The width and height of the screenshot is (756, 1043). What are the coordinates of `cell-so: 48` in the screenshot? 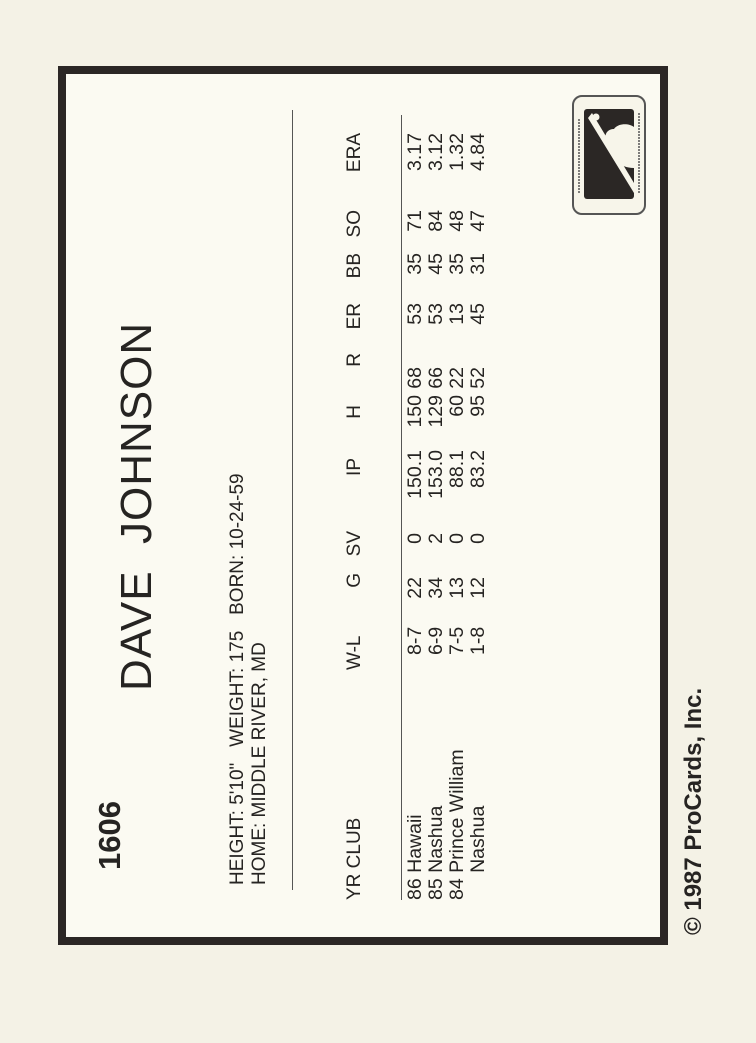 It's located at (457, 221).